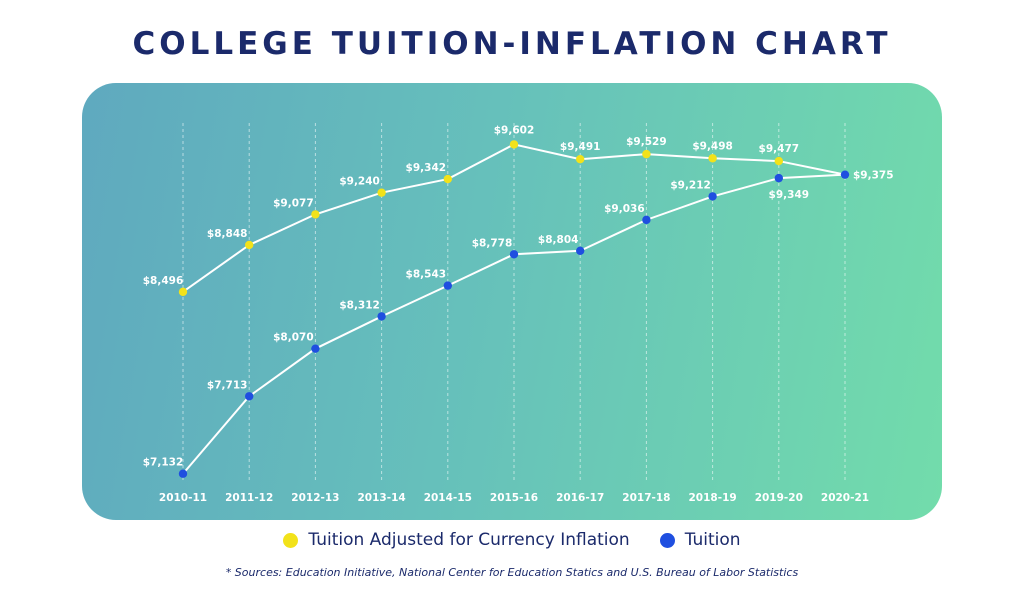  What do you see at coordinates (426, 275) in the screenshot?
I see `data-label-tuition: $8,543` at bounding box center [426, 275].